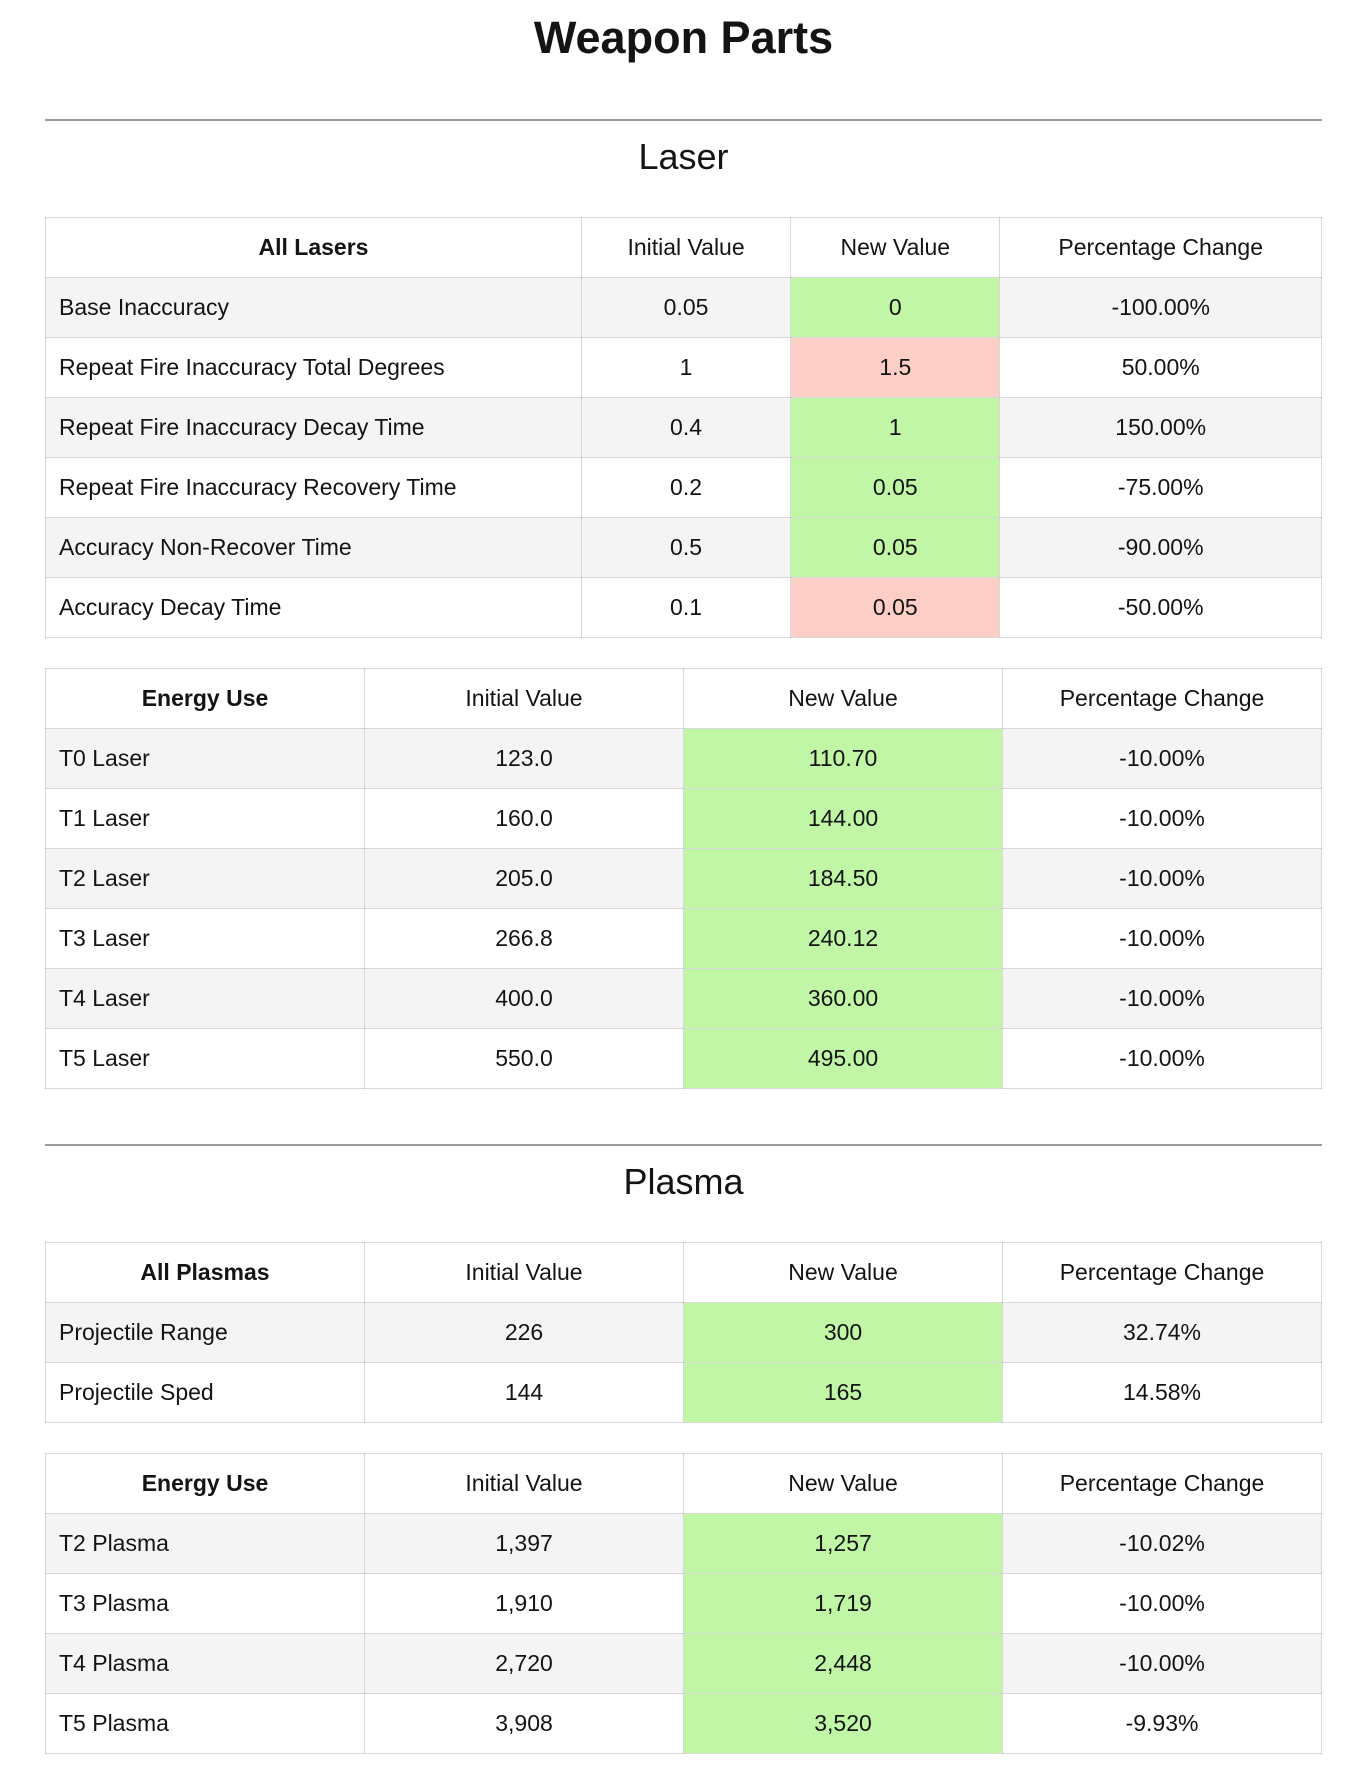 This screenshot has width=1370, height=1784. I want to click on initial-value-cell: 144, so click(524, 1392).